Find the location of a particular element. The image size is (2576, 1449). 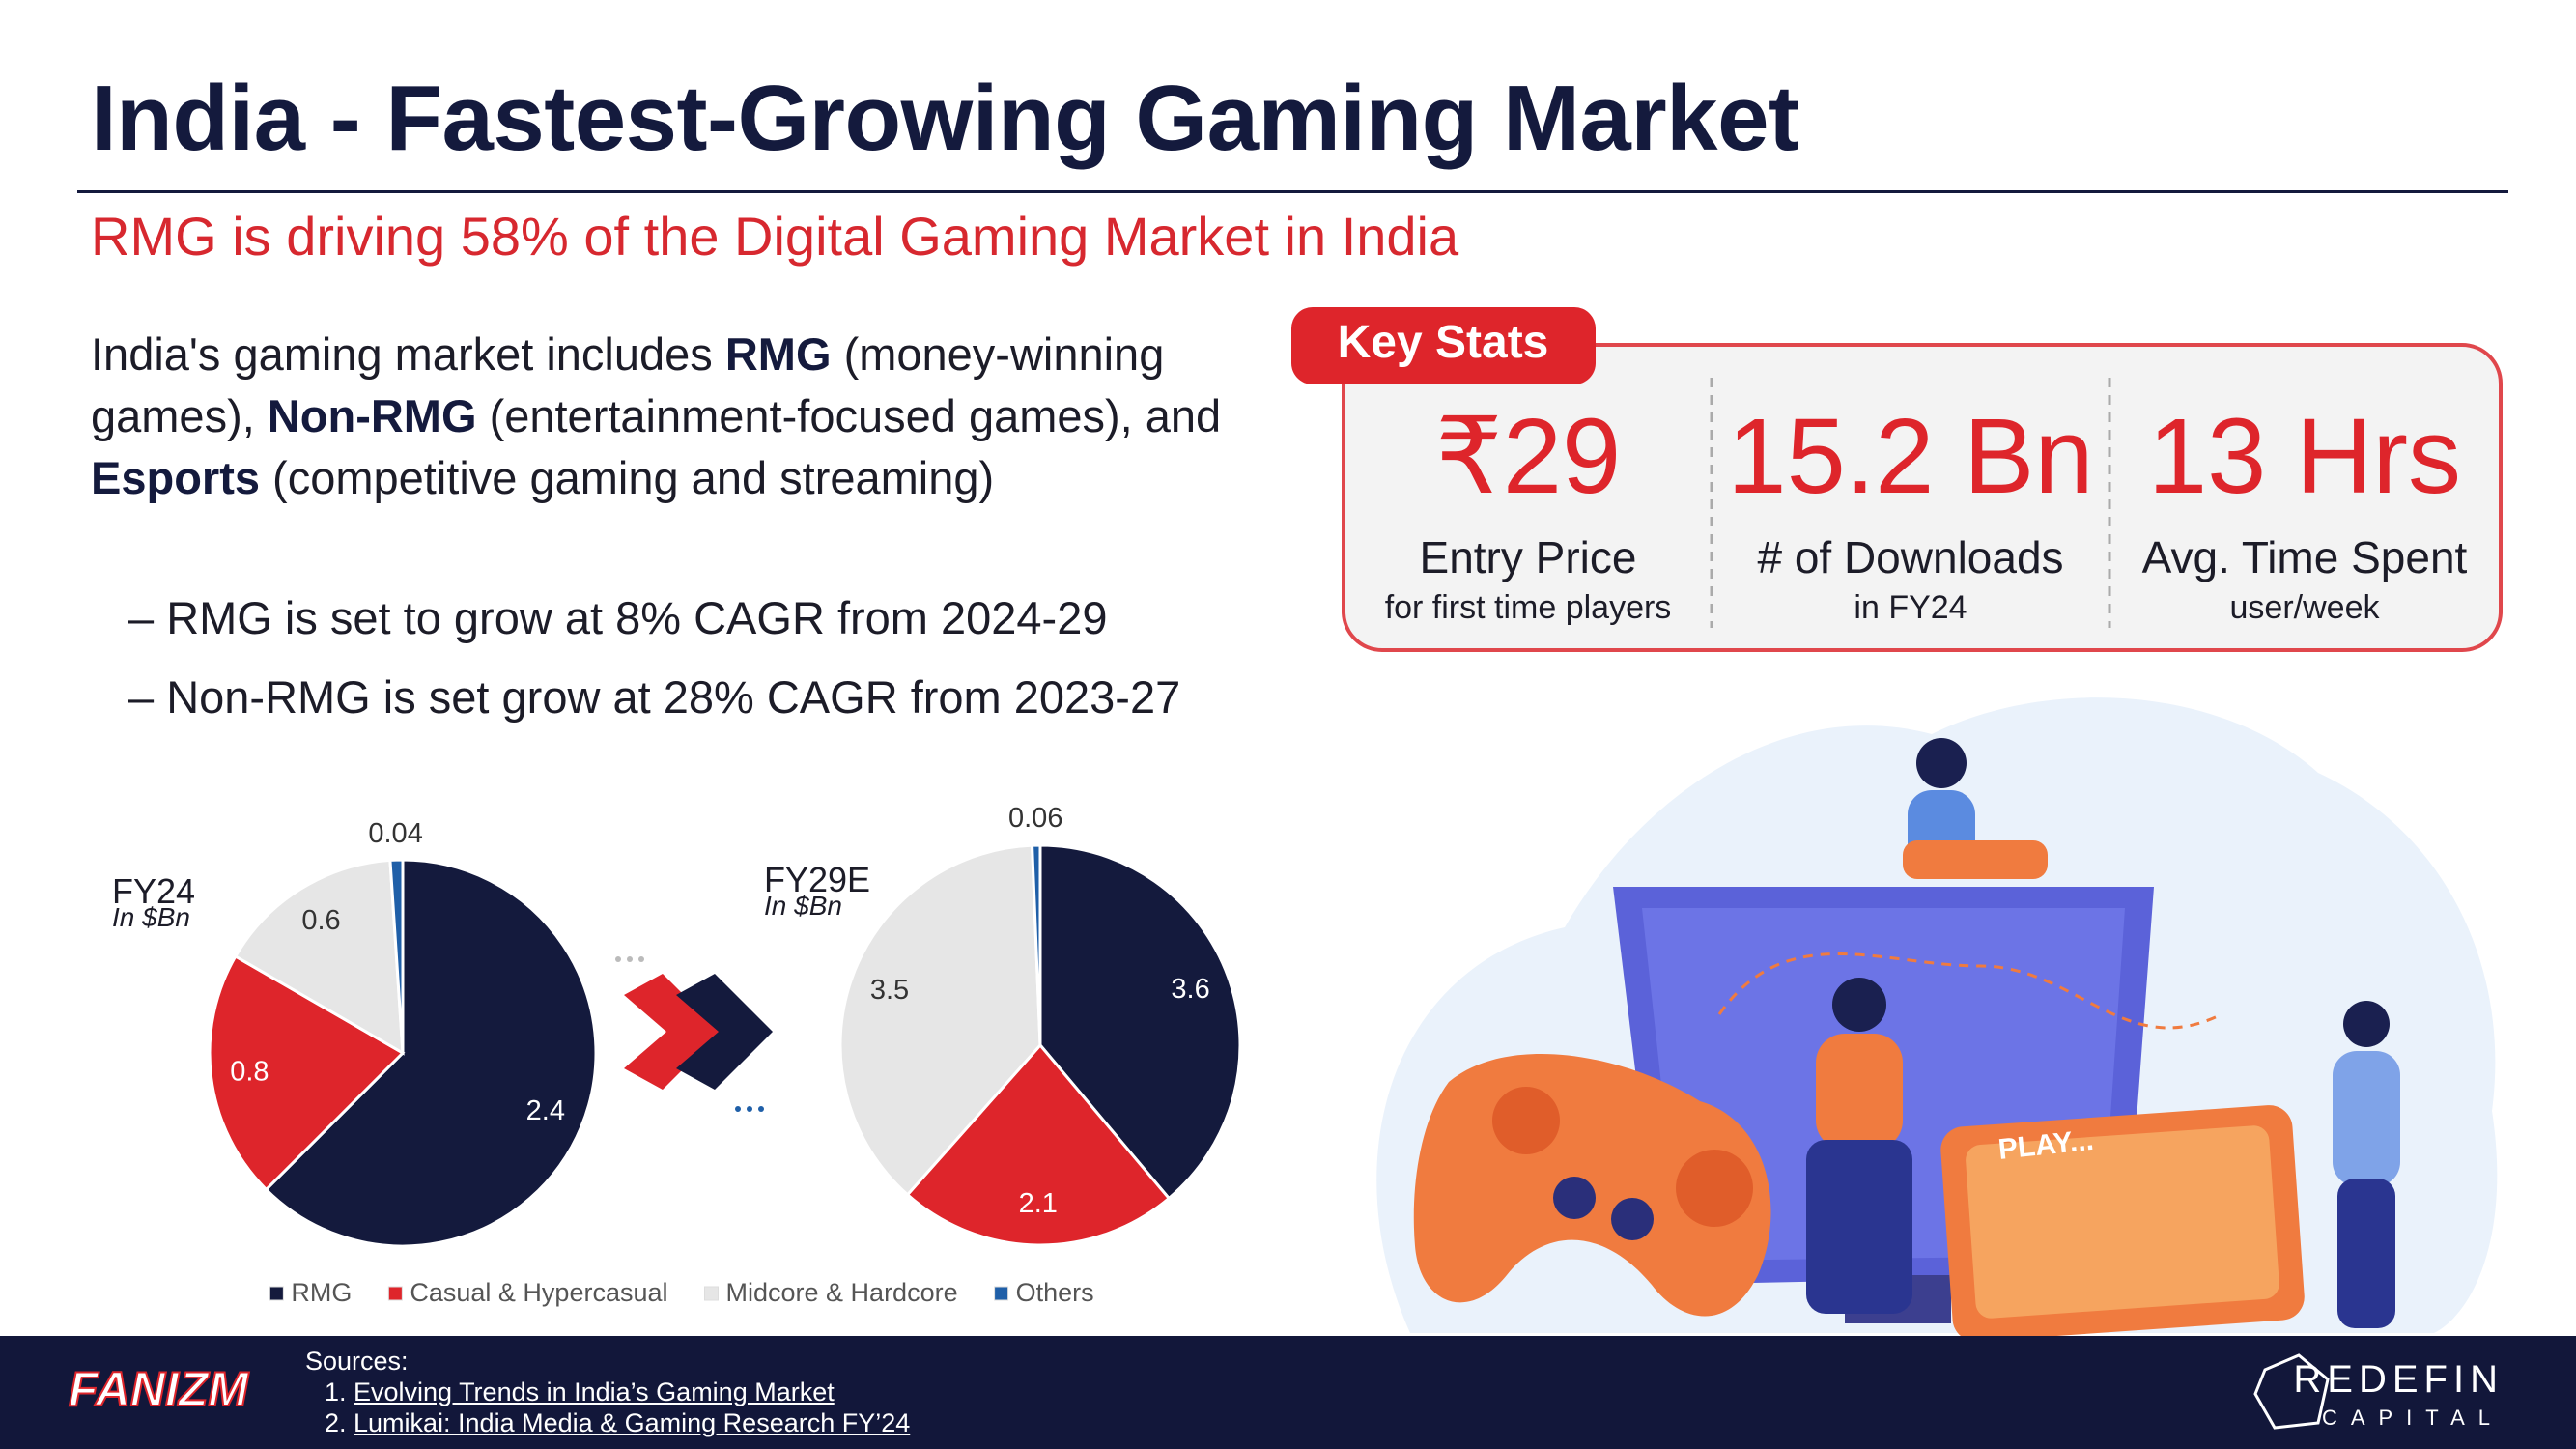

pie-label: 0.06 is located at coordinates (1035, 818).